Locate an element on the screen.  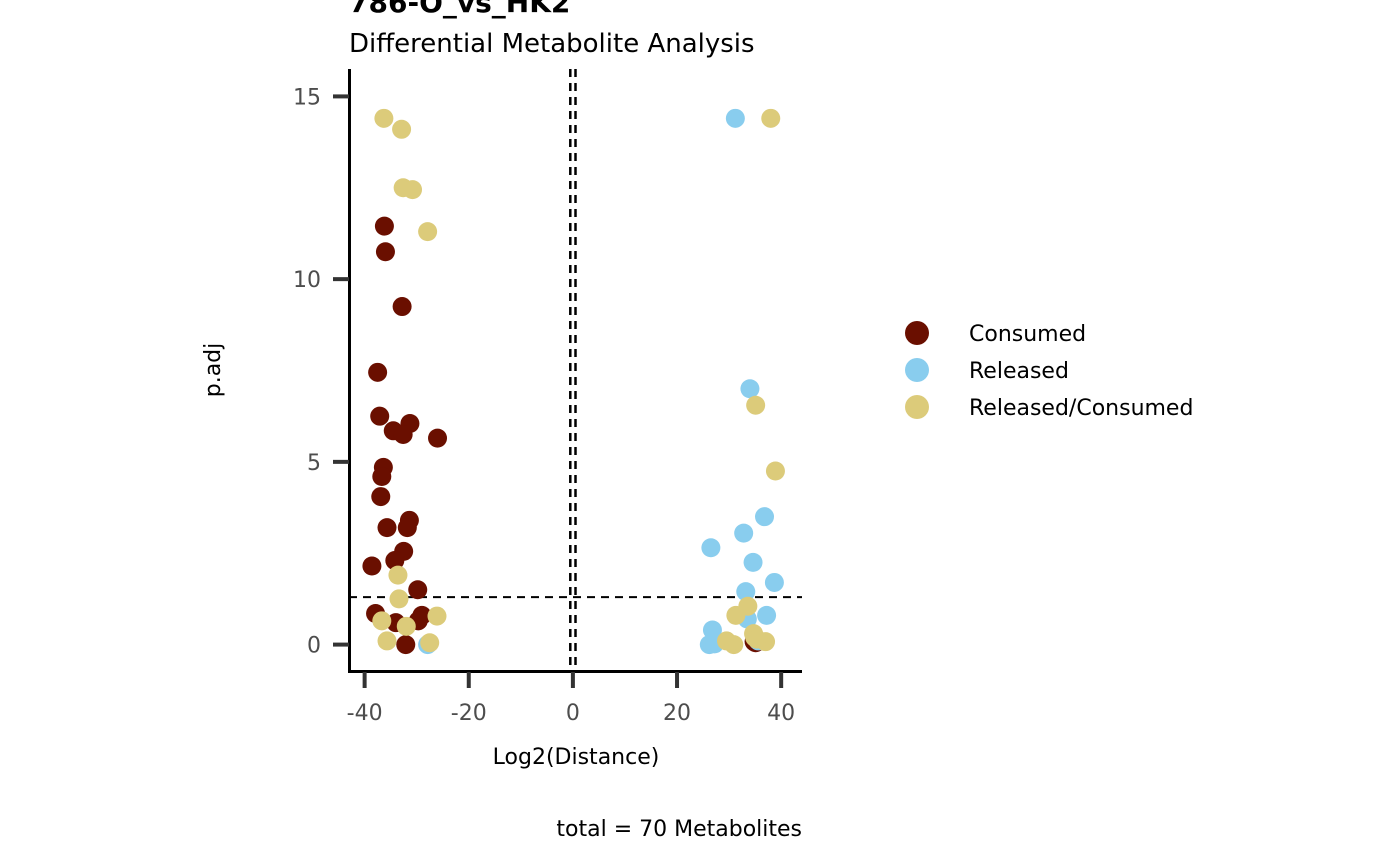
chart-caption: total = 70 Metabolites is located at coordinates (679, 829).